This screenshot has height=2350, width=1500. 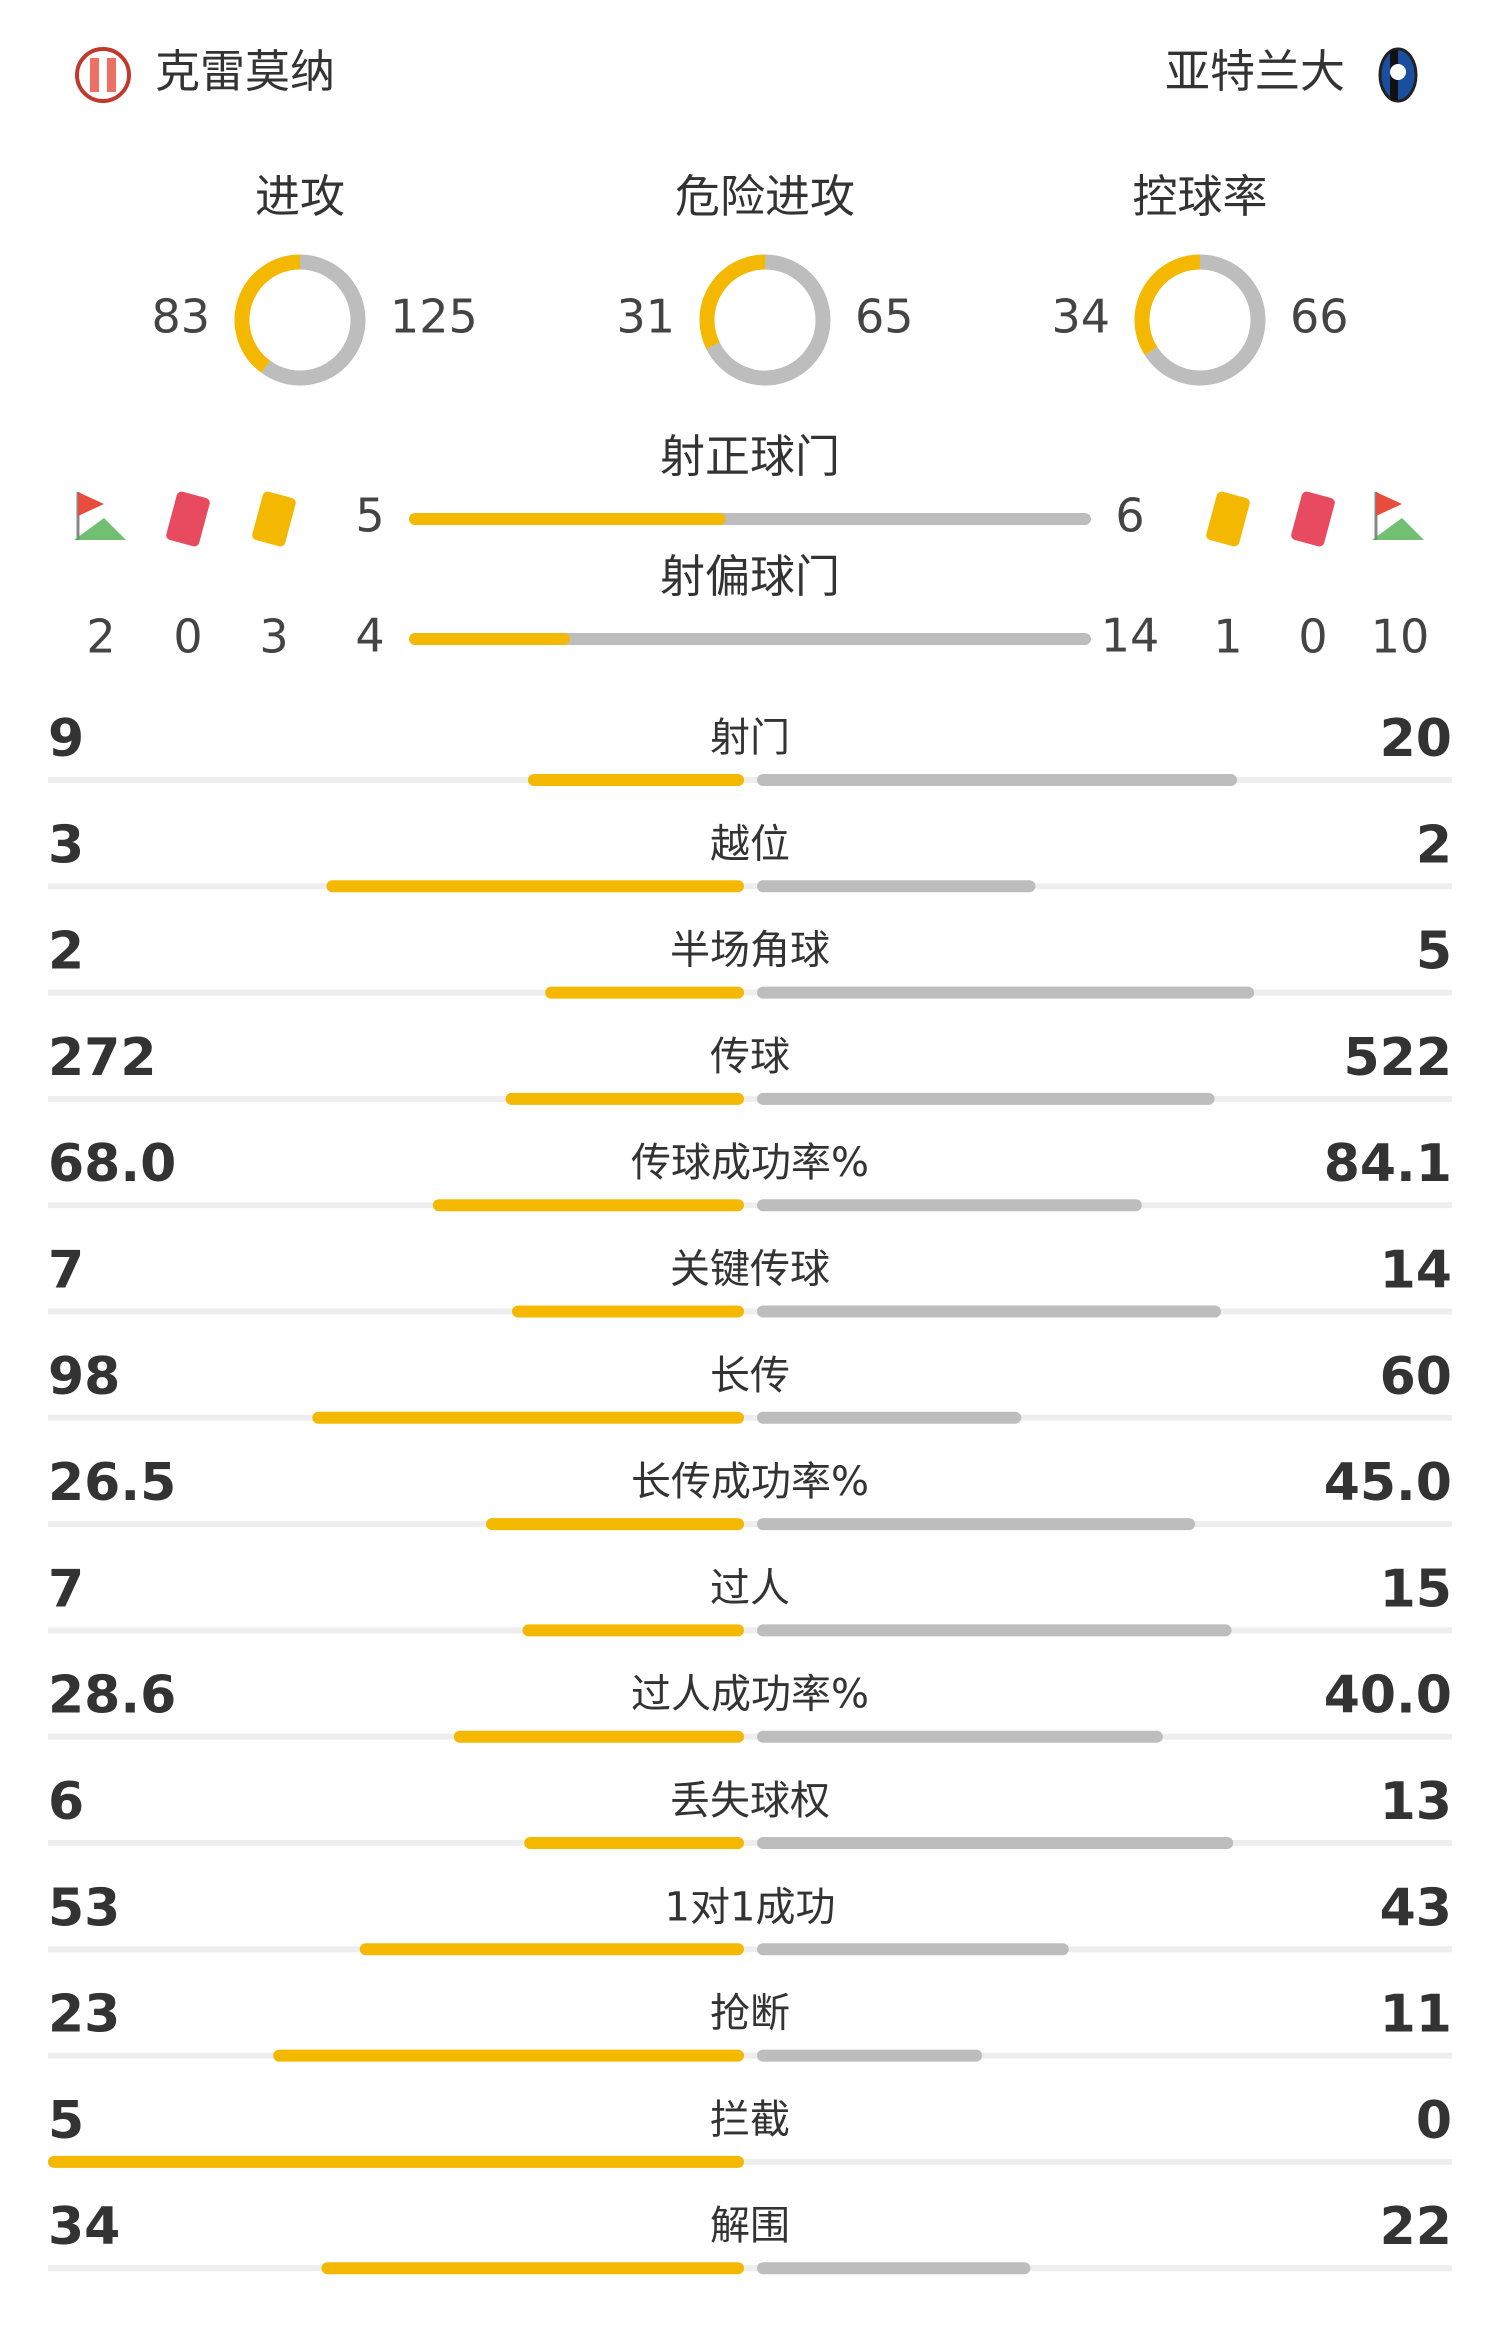 I want to click on home-red-cards: 0, so click(x=187, y=637).